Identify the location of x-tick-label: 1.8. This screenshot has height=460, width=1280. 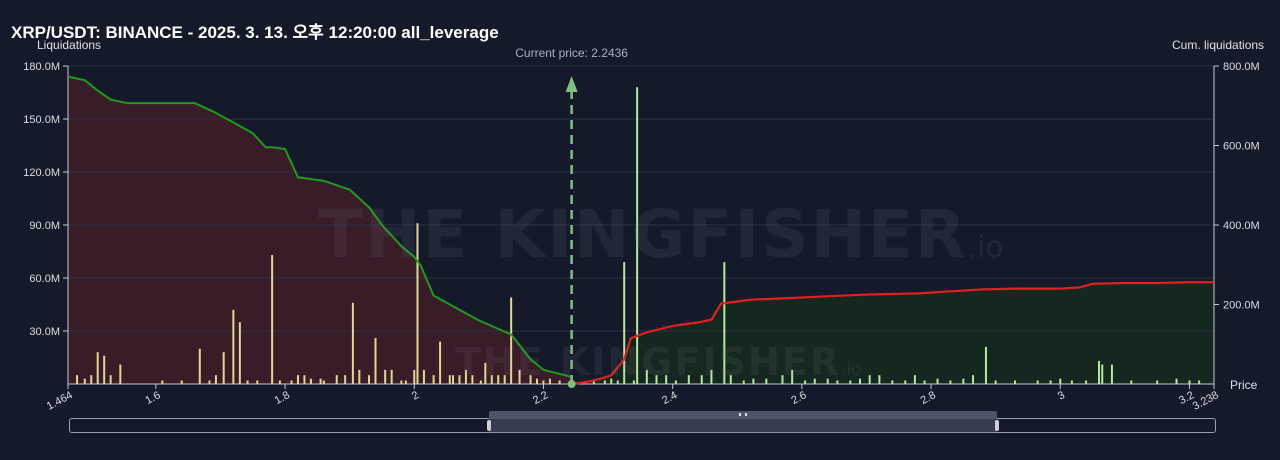
(282, 398).